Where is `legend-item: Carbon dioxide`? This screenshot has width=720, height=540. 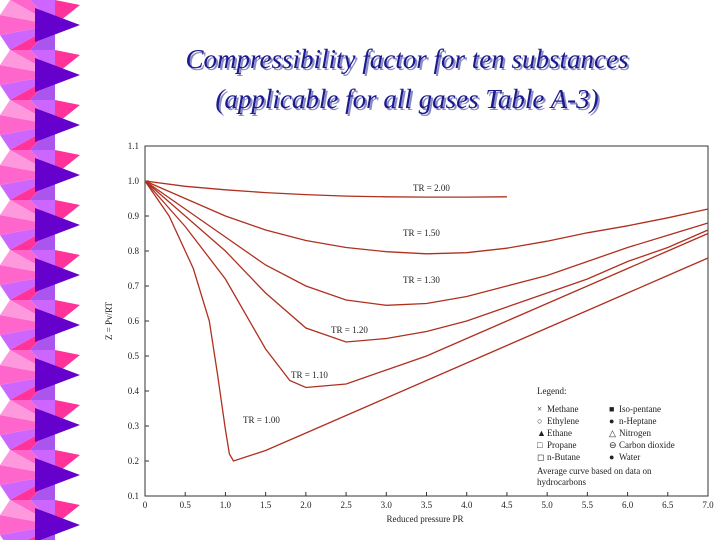 legend-item: Carbon dioxide is located at coordinates (647, 445).